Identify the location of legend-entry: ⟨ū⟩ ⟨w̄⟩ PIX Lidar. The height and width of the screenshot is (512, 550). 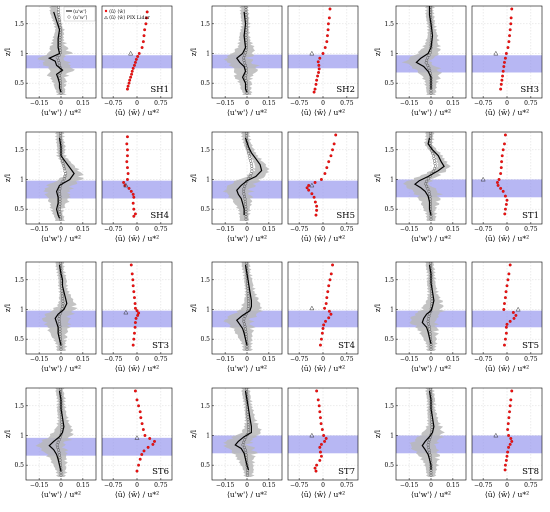
(129, 18).